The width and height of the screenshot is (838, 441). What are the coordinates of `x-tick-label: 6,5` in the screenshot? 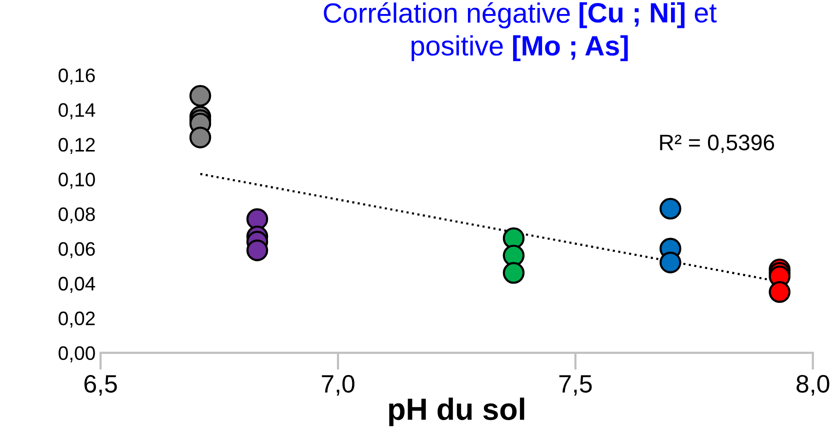 It's located at (100, 385).